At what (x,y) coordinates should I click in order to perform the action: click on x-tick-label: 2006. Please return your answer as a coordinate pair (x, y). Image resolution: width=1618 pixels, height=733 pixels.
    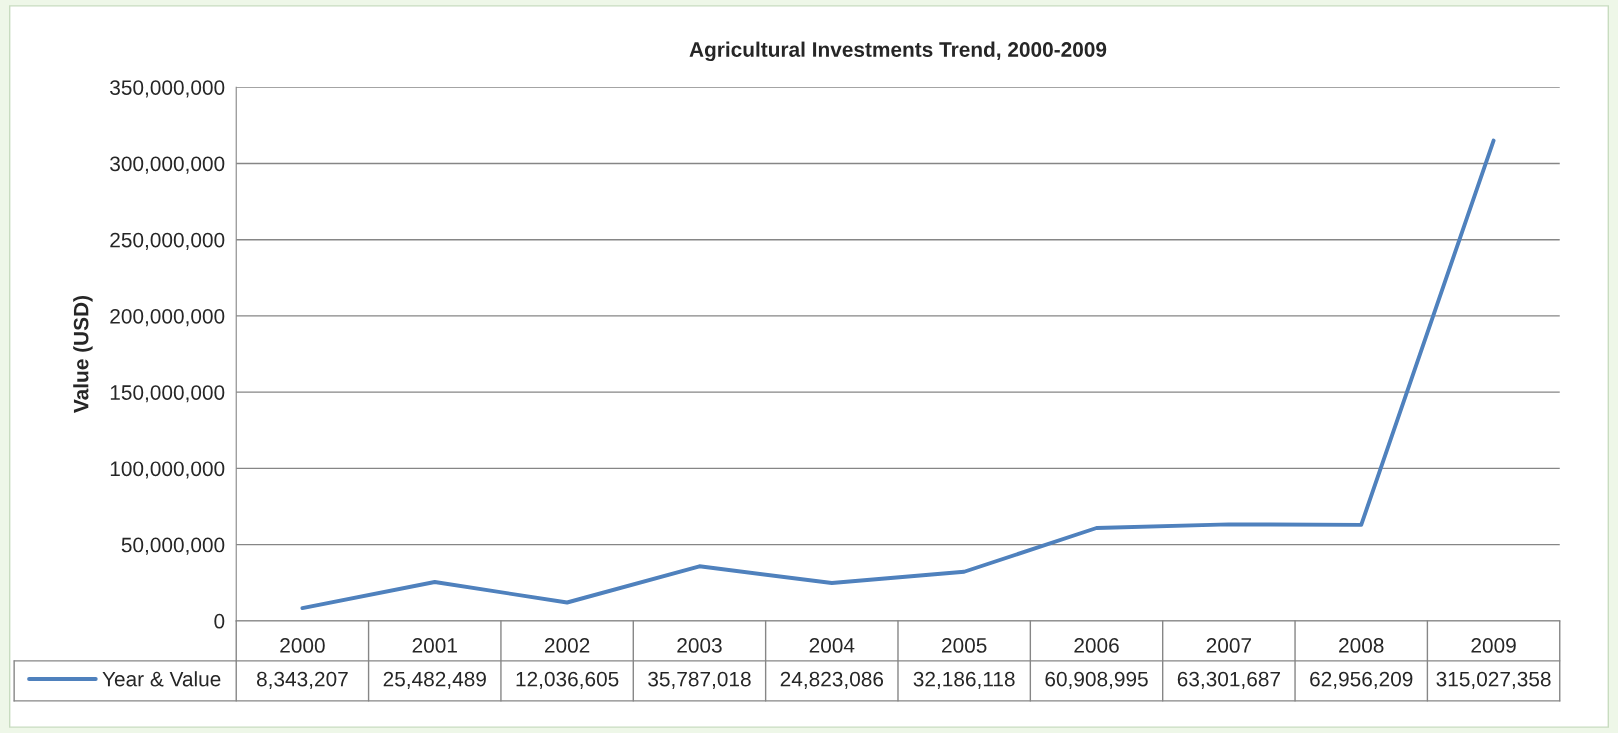
    Looking at the image, I should click on (1096, 645).